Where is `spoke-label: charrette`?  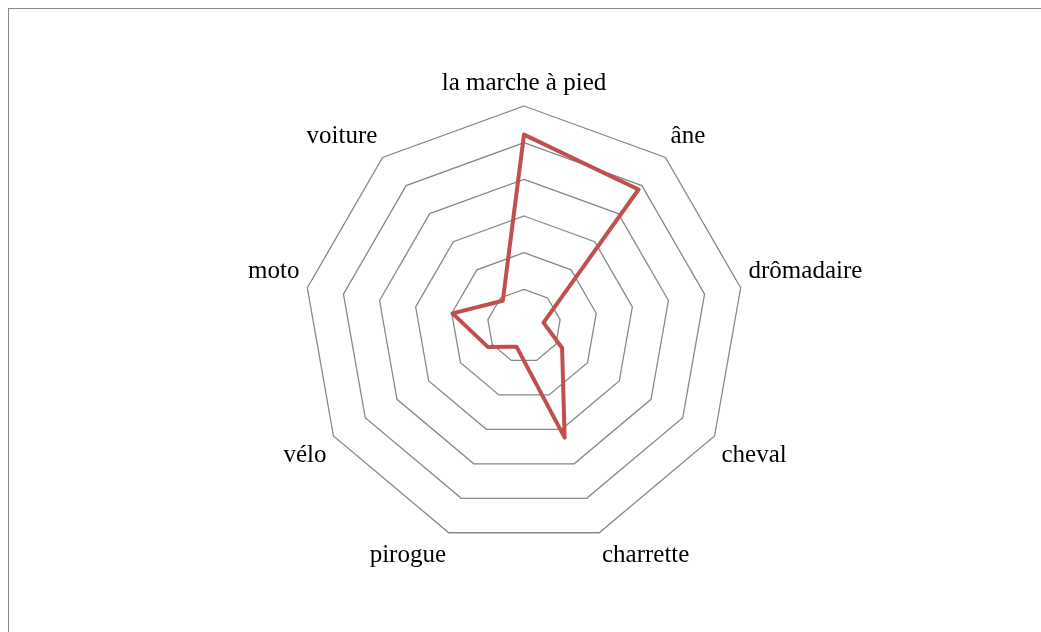
spoke-label: charrette is located at coordinates (645, 553).